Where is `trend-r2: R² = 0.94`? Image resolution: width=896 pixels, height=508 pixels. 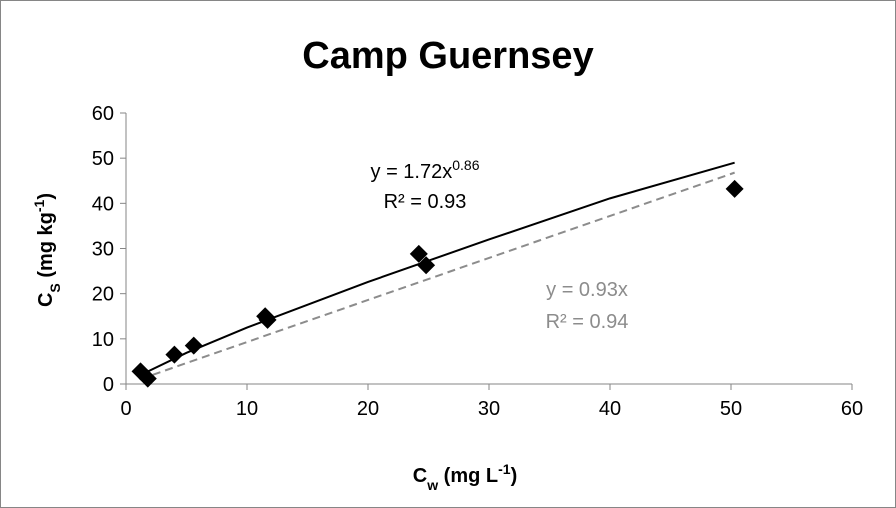
trend-r2: R² = 0.94 is located at coordinates (587, 322).